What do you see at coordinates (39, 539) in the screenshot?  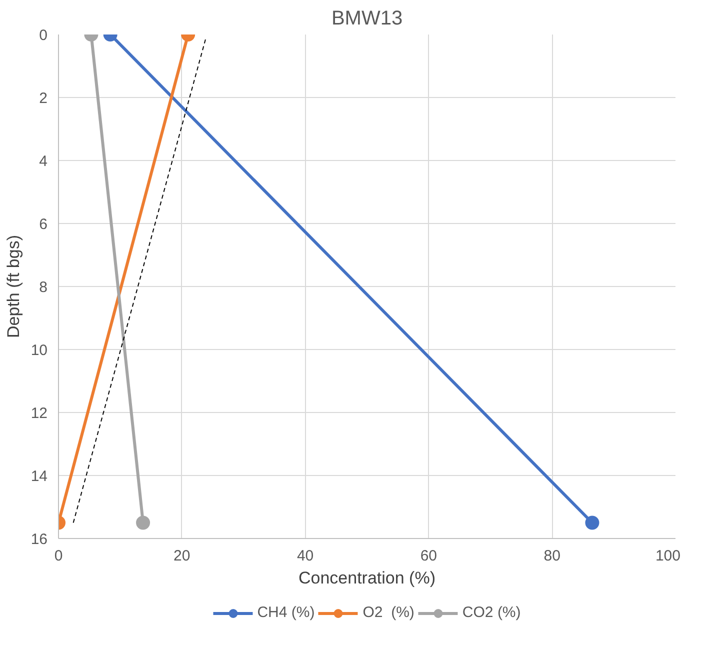 I see `y-tick-label: 16` at bounding box center [39, 539].